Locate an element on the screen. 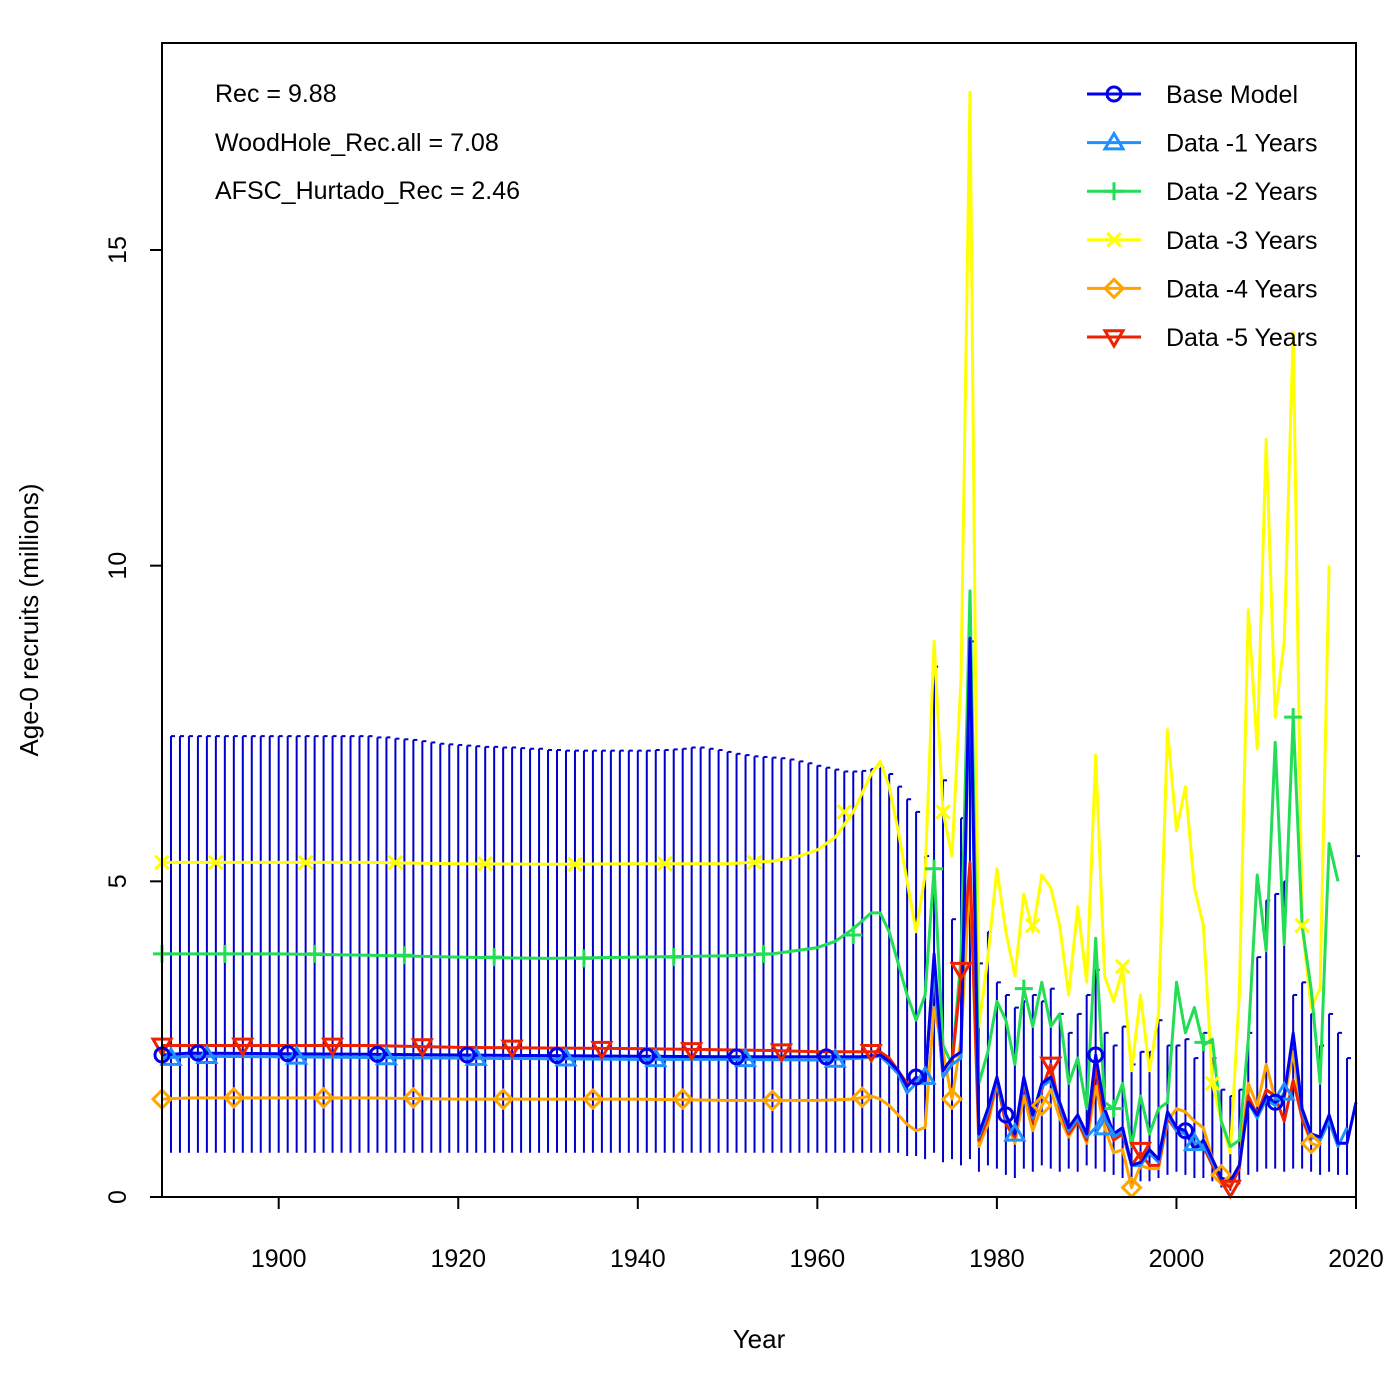 The width and height of the screenshot is (1400, 1400). x-axis-label: Year is located at coordinates (759, 1339).